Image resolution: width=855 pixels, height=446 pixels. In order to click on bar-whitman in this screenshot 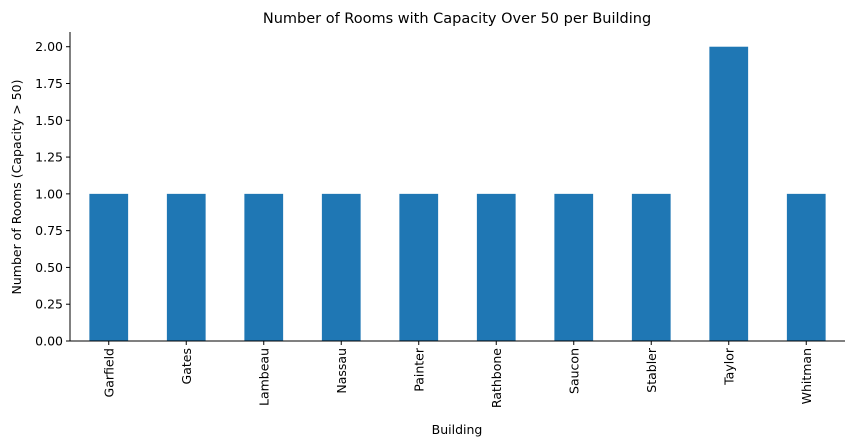, I will do `click(806, 267)`.